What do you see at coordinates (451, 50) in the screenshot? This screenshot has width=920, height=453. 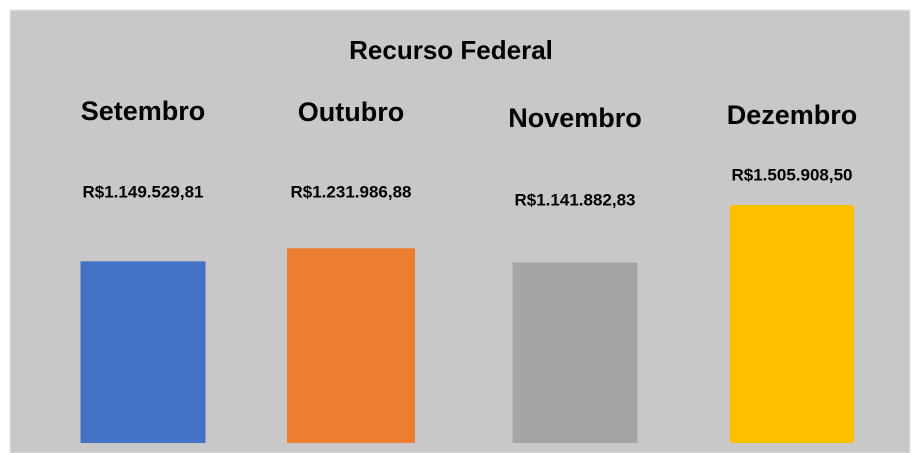 I see `chart-title: Recurso Federal` at bounding box center [451, 50].